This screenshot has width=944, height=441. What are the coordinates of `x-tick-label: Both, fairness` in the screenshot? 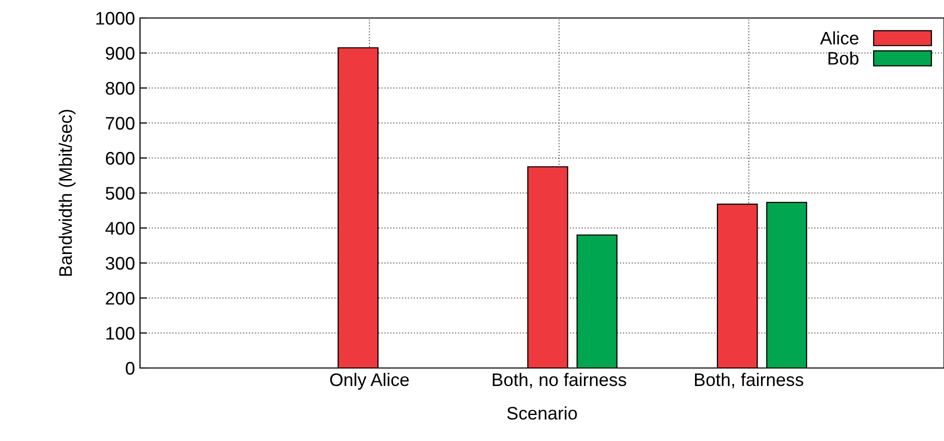 It's located at (749, 380).